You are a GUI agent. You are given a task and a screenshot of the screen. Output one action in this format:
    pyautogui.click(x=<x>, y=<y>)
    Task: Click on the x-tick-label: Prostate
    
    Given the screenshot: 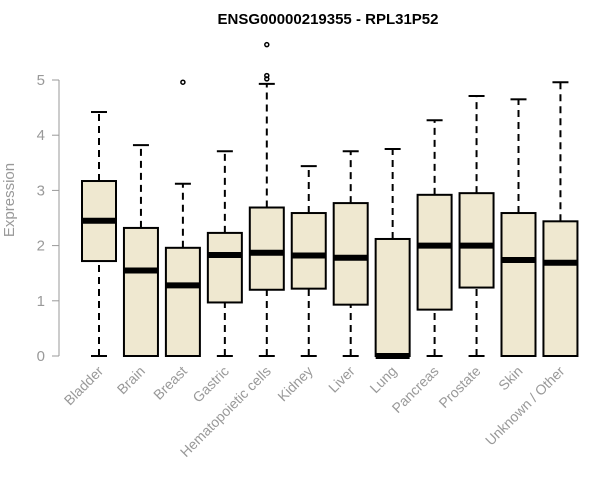 What is the action you would take?
    pyautogui.click(x=459, y=387)
    